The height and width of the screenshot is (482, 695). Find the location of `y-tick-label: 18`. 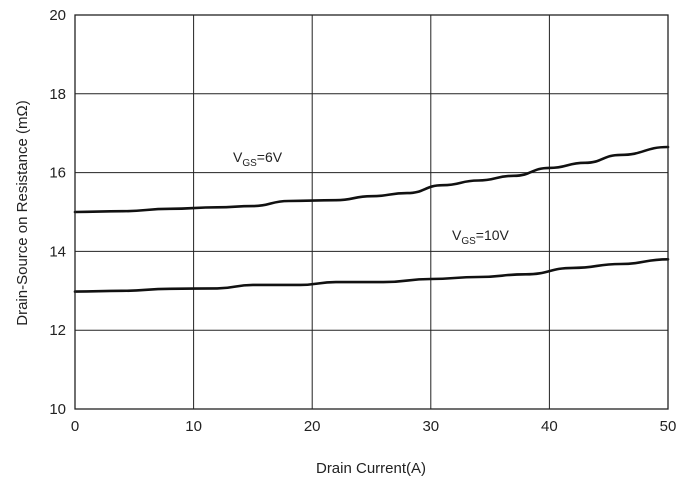

y-tick-label: 18 is located at coordinates (57, 94).